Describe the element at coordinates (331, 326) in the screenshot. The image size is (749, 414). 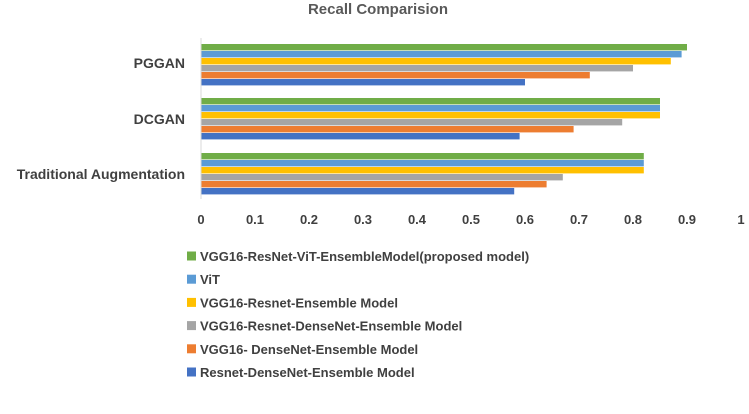
I see `legend-label-vgg16-resnet-densenet-ensemble-model: VGG16-Resnet-DenseNet-Ensemble Model` at that location.